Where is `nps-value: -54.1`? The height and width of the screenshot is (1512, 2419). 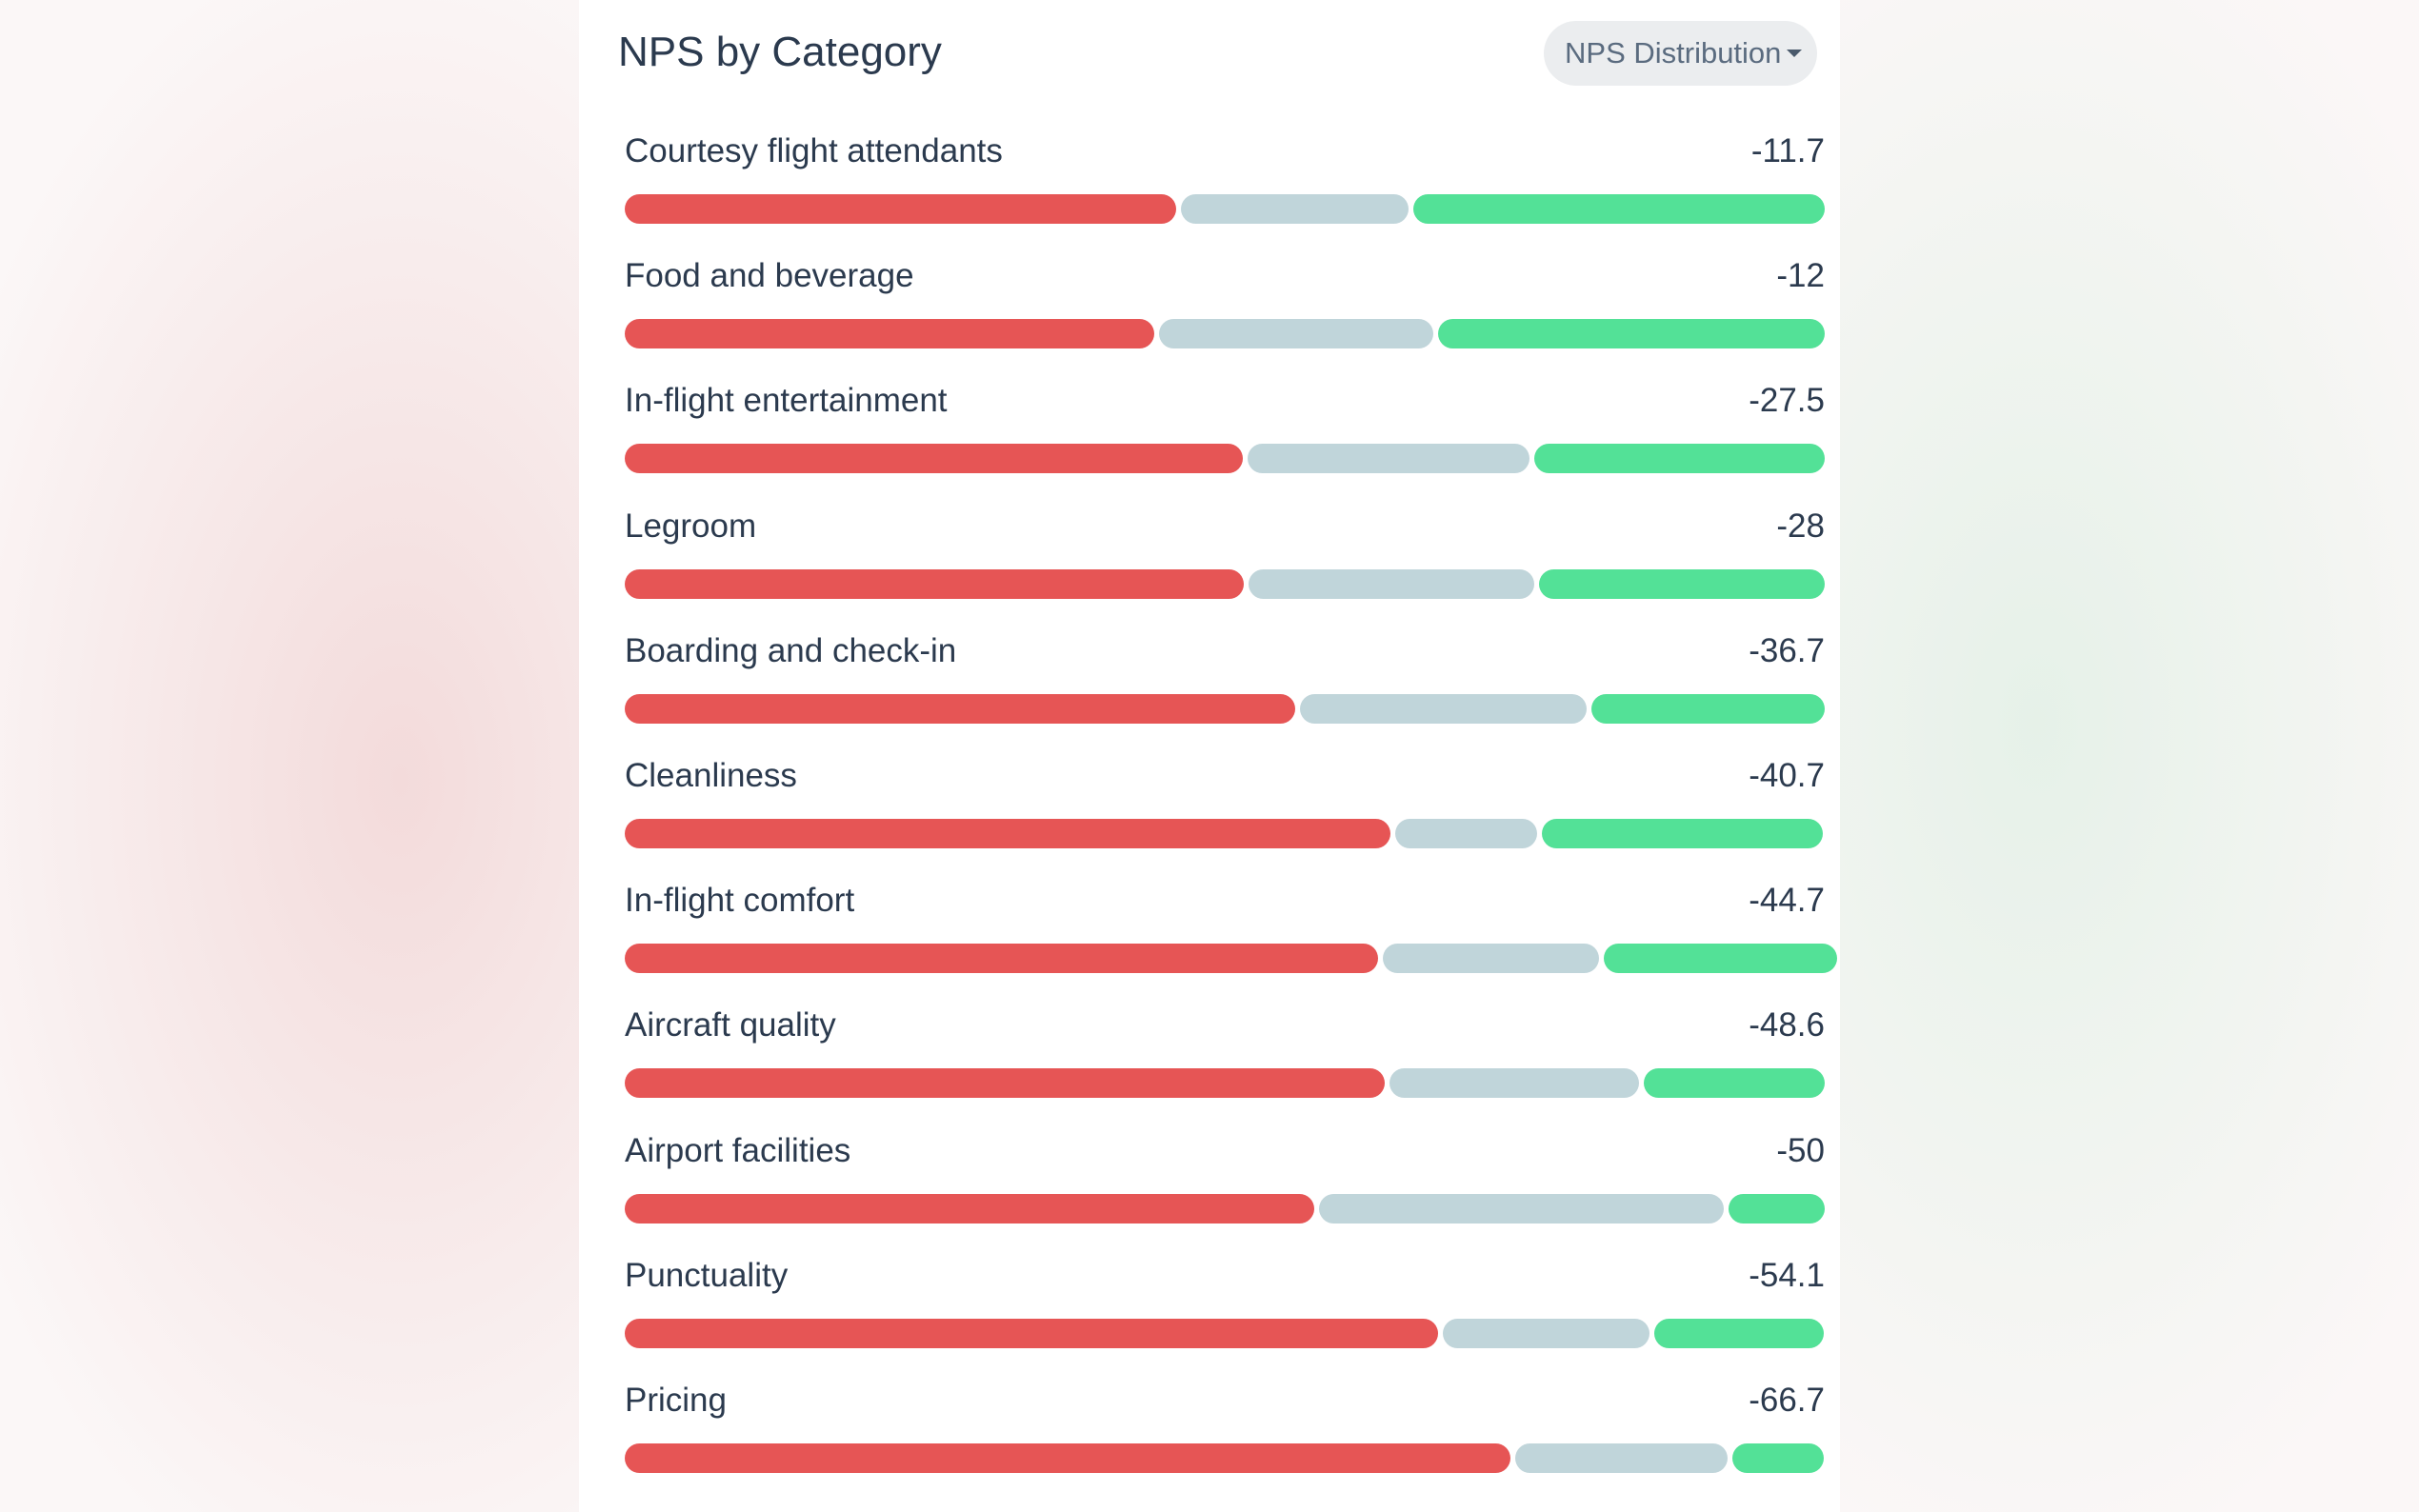
nps-value: -54.1 is located at coordinates (1787, 1275).